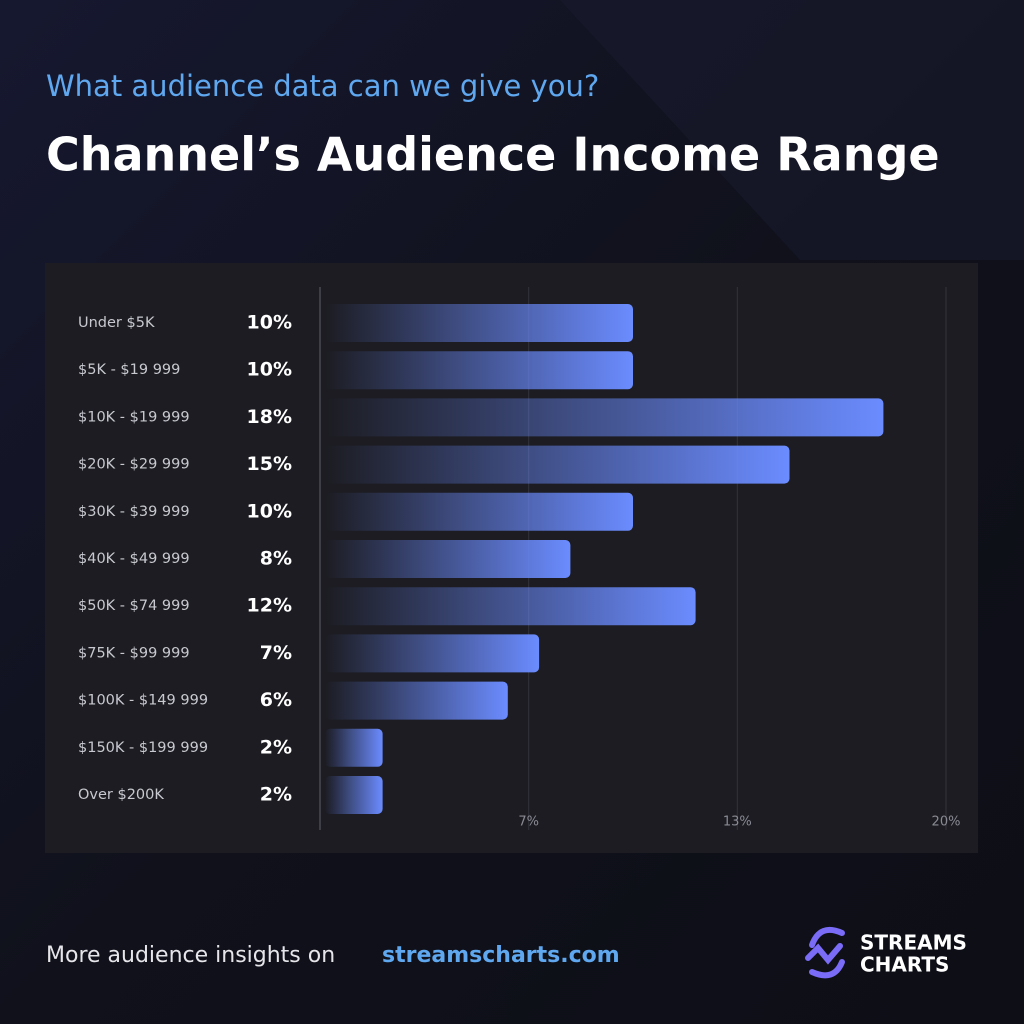 The width and height of the screenshot is (1024, 1024). Describe the element at coordinates (276, 653) in the screenshot. I see `value-label: 7%` at that location.